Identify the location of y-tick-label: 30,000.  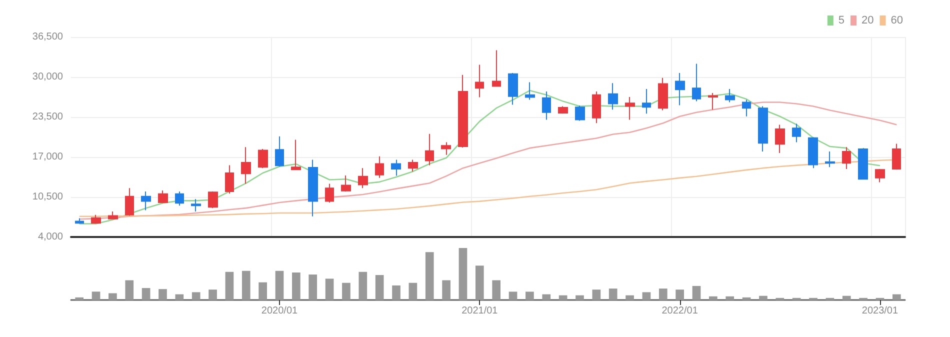
(48, 77).